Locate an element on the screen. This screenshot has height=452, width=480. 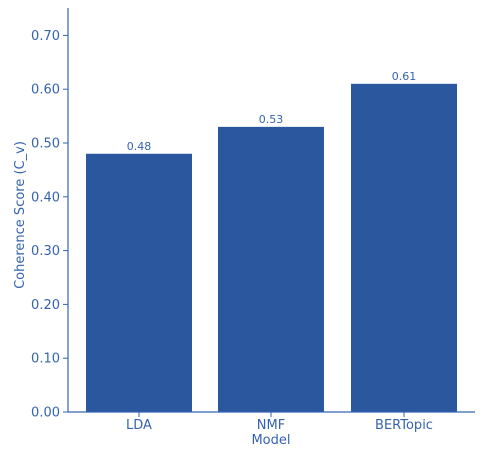
y-tick-label: 0.50 is located at coordinates (45, 144).